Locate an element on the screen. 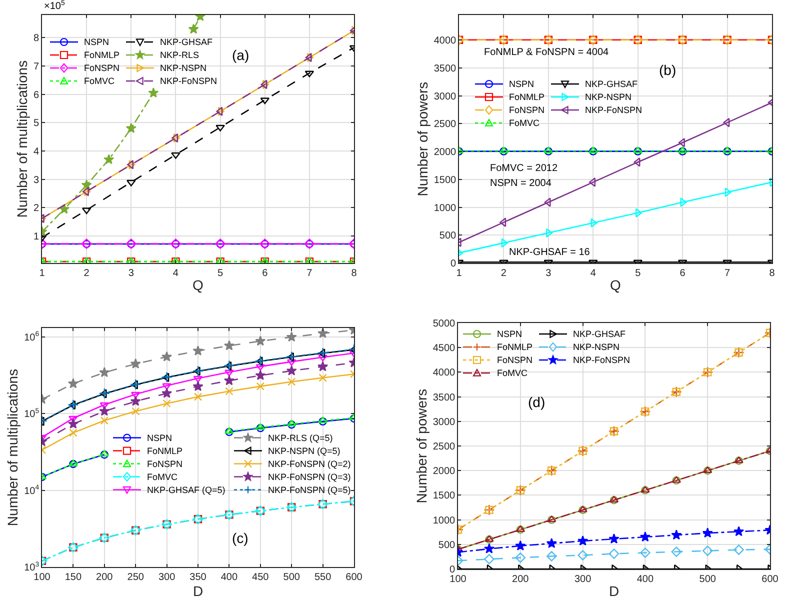 The width and height of the screenshot is (785, 606). x-tick-label: 2 is located at coordinates (503, 273).